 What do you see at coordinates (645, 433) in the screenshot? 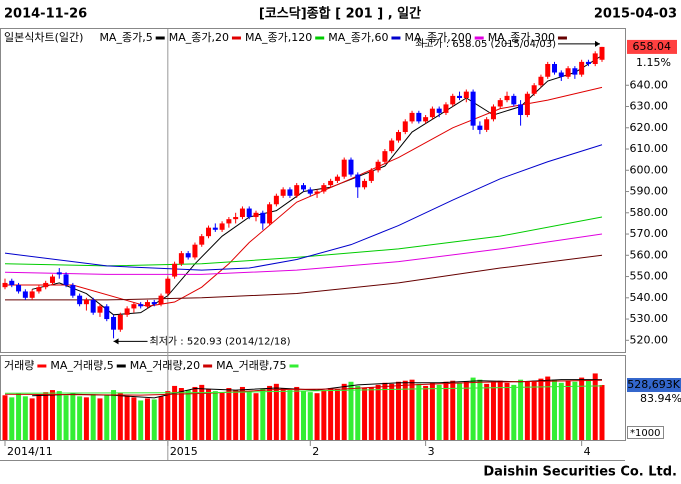
I see `volume-unit: *1000` at bounding box center [645, 433].